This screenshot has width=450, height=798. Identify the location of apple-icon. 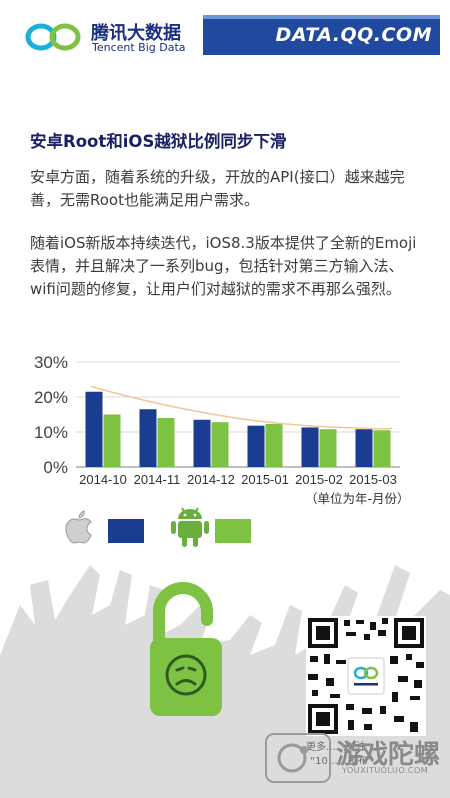
(78, 527).